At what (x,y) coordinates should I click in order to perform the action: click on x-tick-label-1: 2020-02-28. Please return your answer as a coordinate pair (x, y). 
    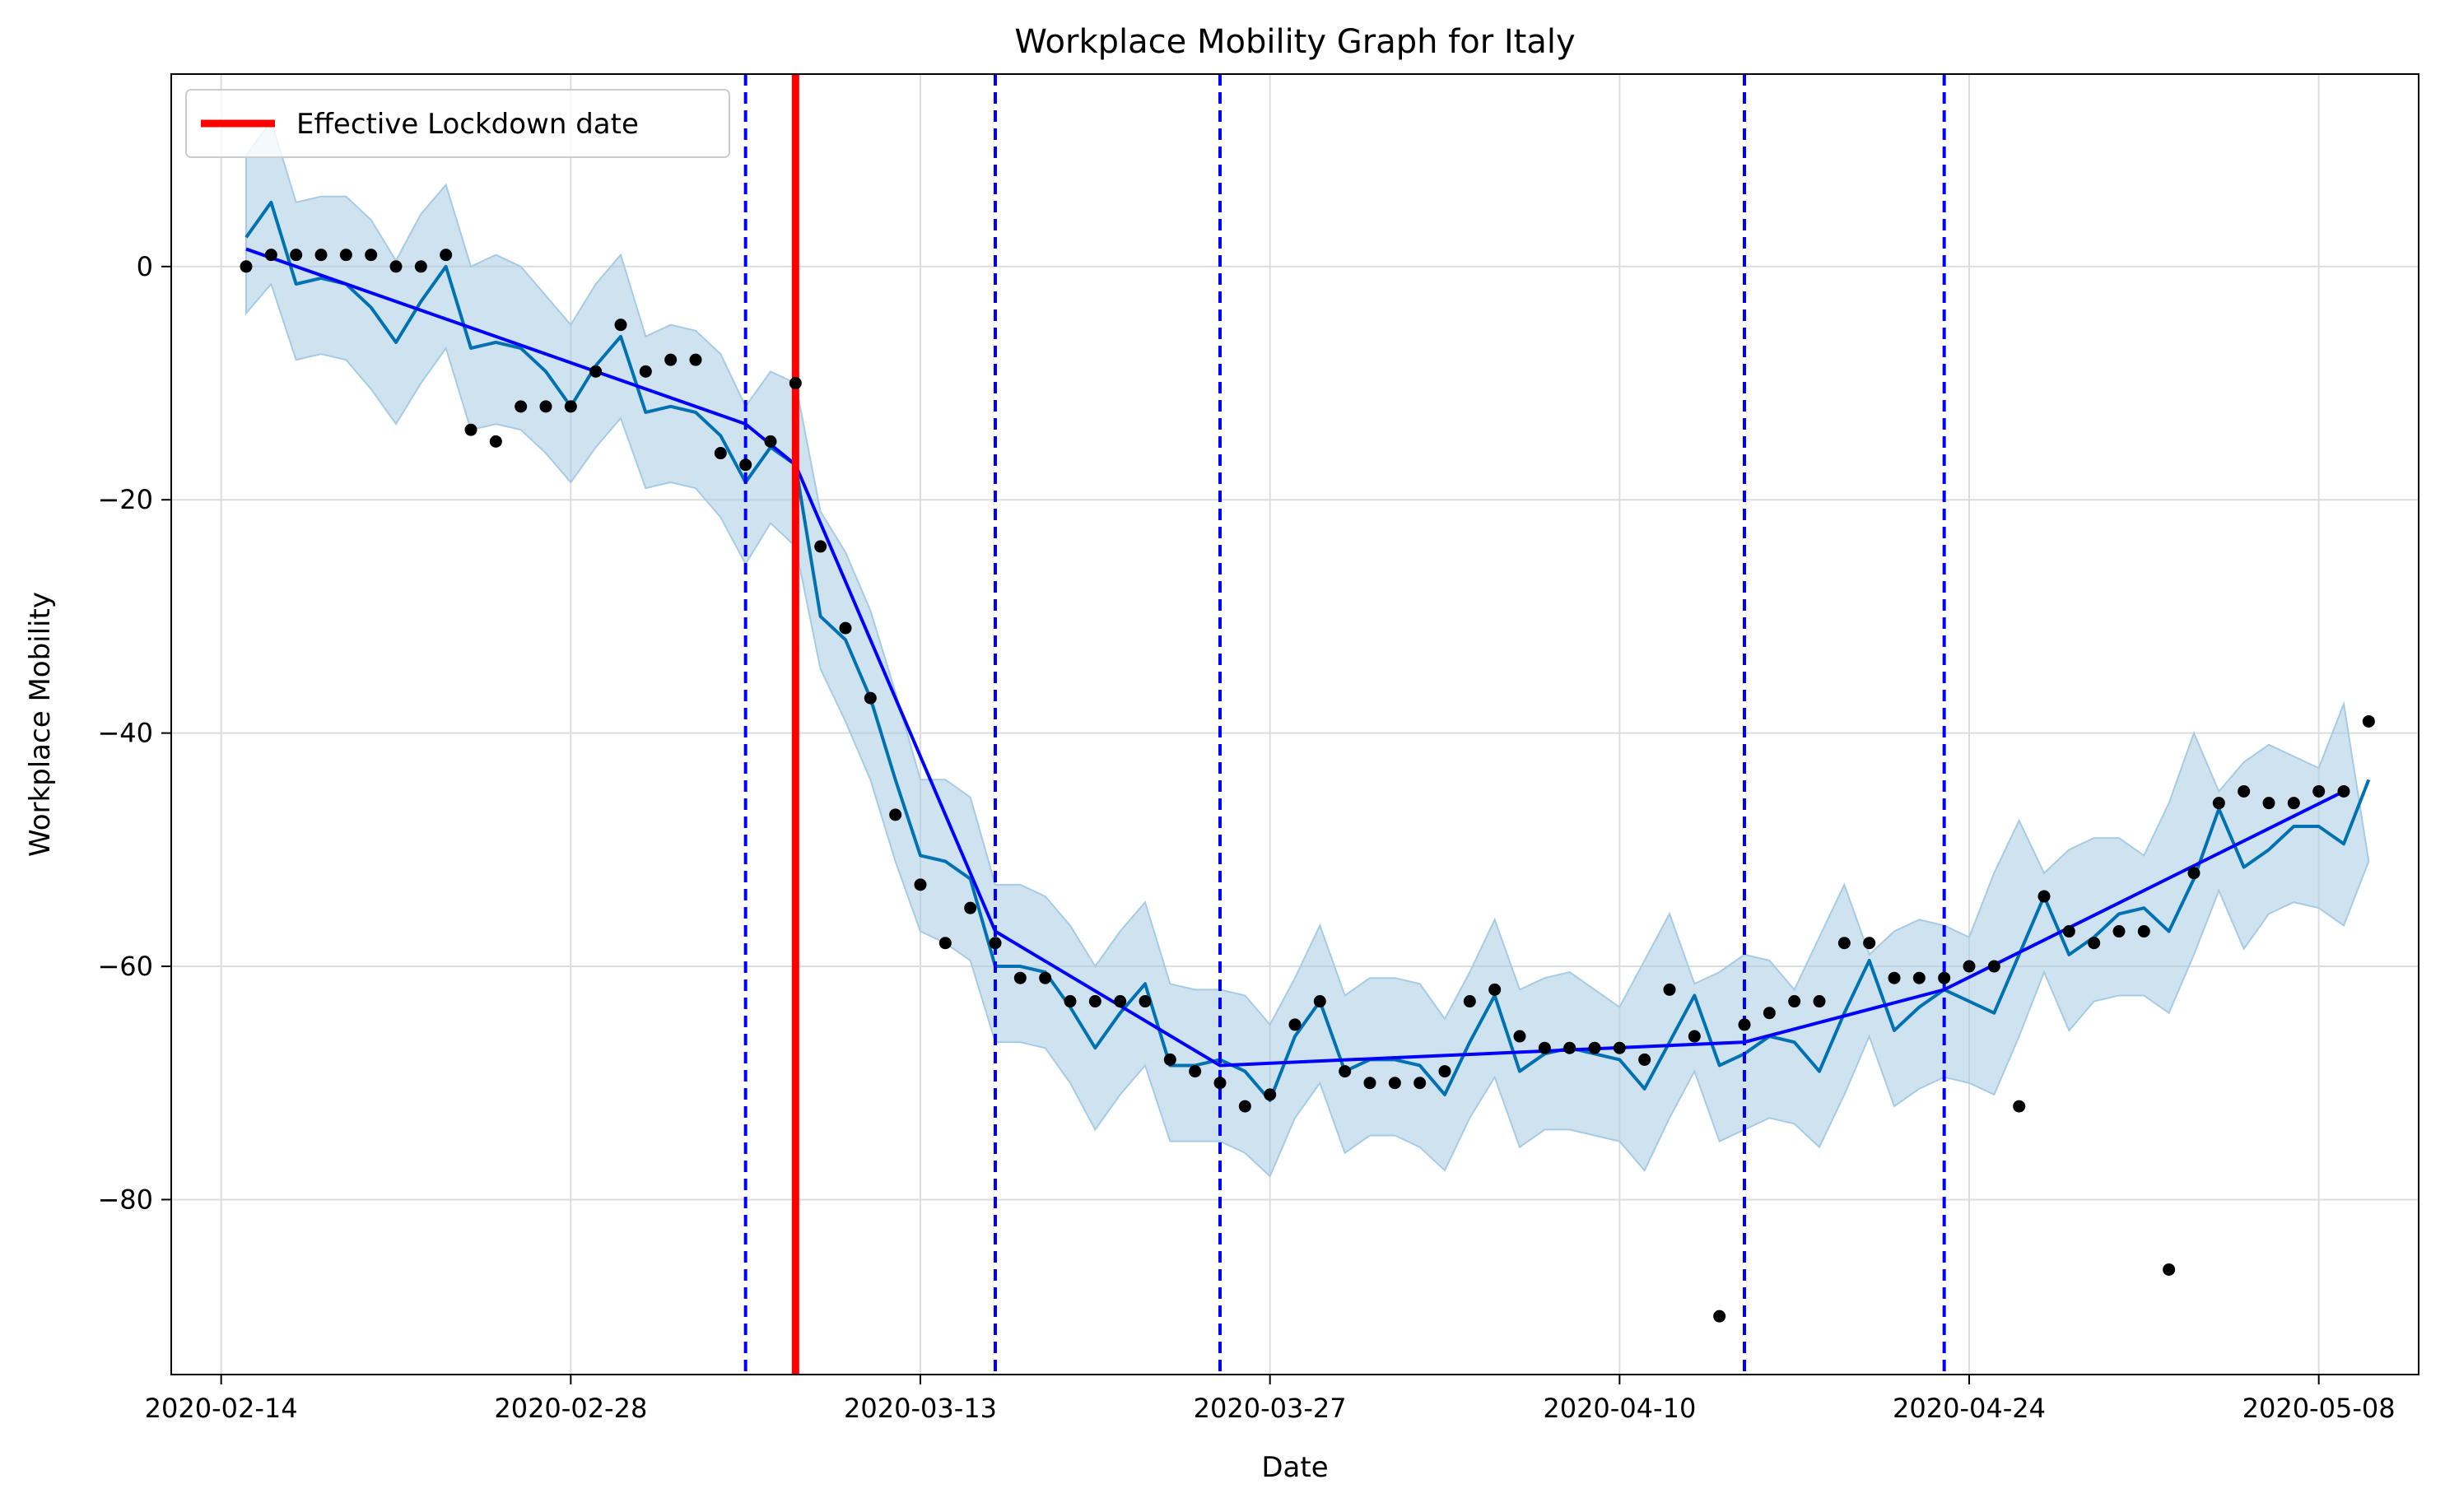
    Looking at the image, I should click on (570, 1409).